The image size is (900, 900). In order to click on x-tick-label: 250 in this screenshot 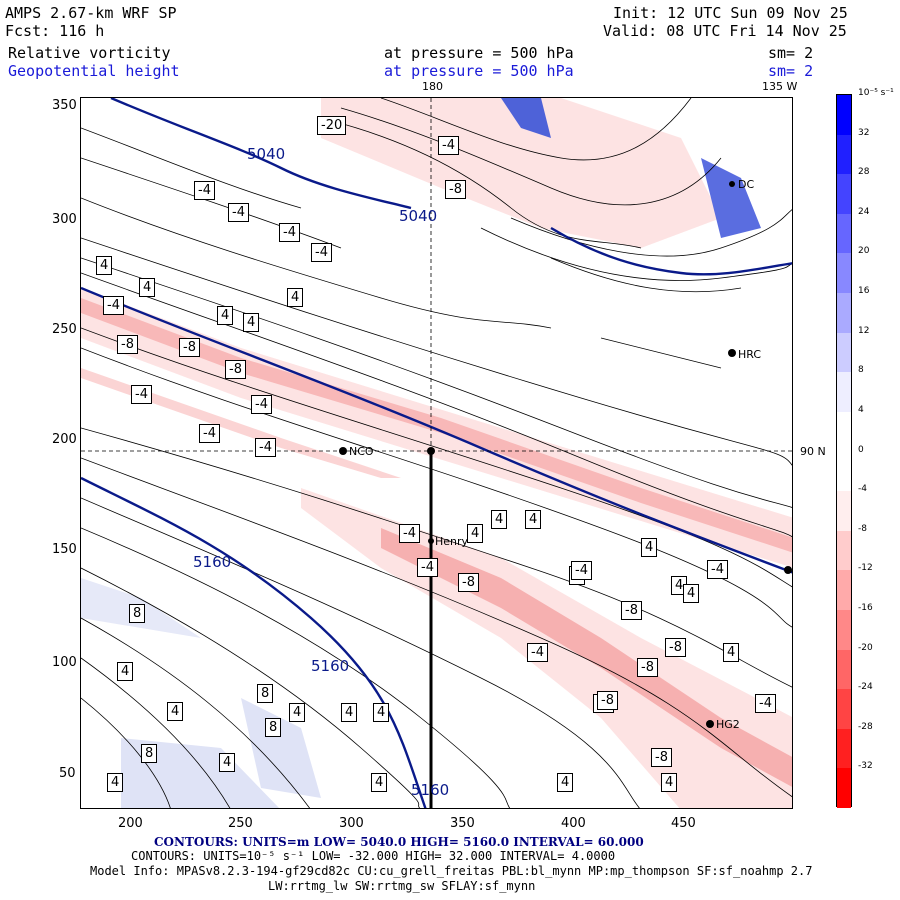, I will do `click(240, 823)`.